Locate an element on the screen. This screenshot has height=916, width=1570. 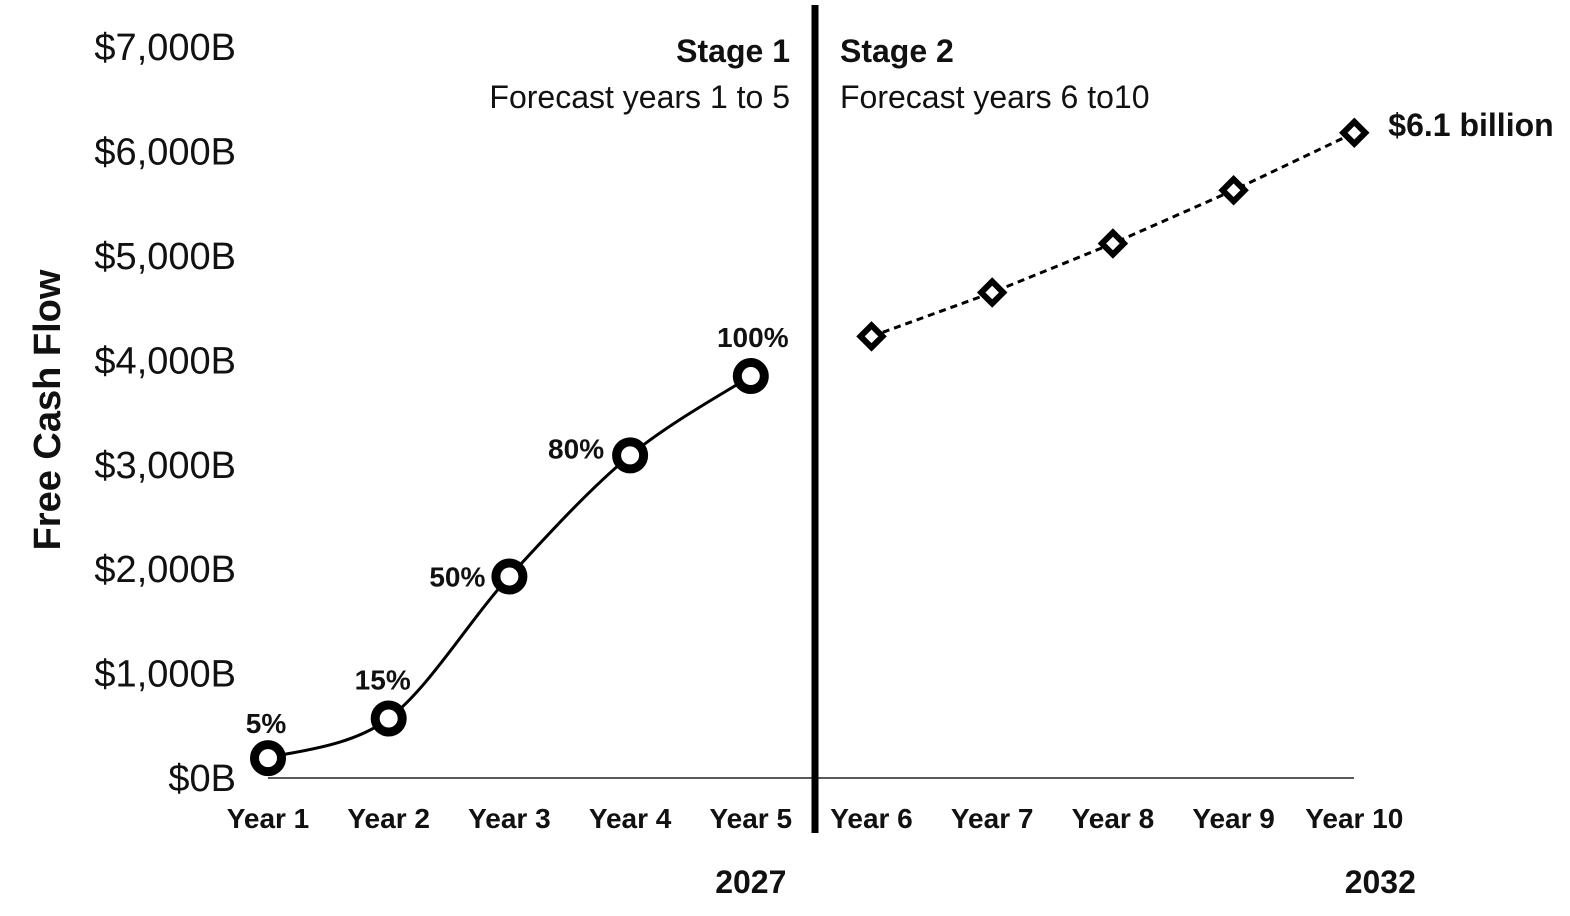
y-tick-label: $2,000B is located at coordinates (165, 570).